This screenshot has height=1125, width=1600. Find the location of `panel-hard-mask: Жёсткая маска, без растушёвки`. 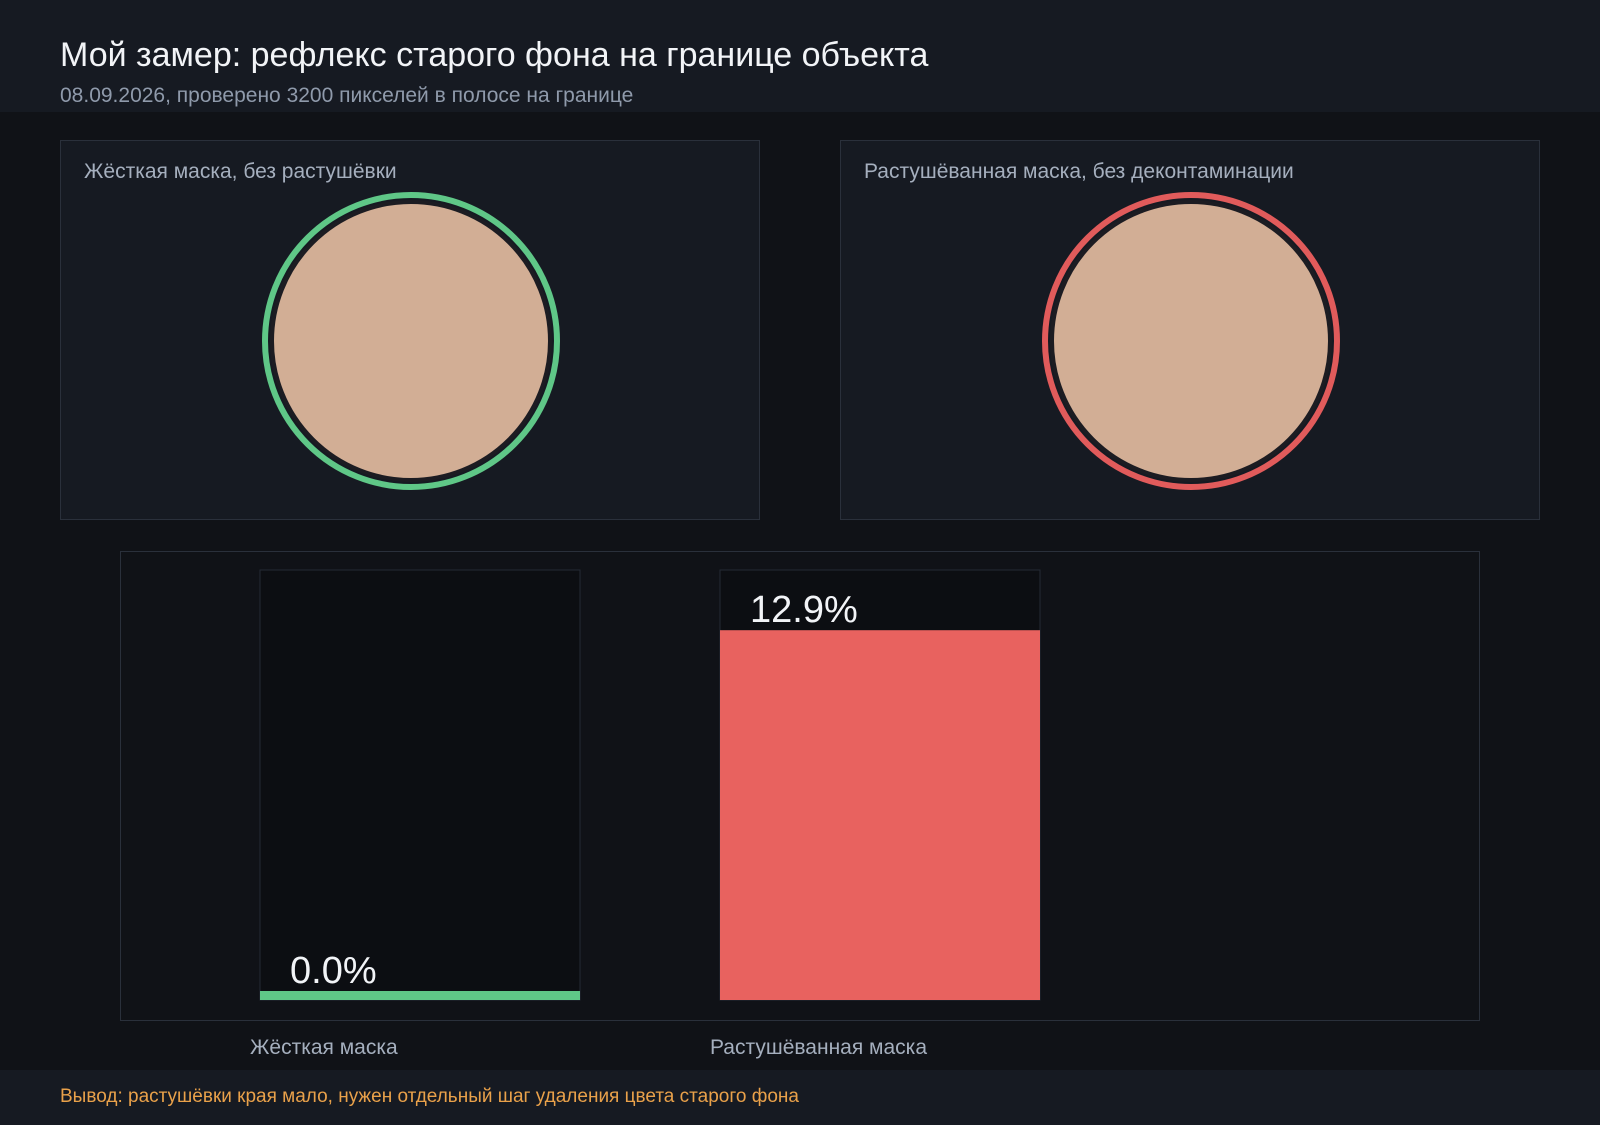

panel-hard-mask: Жёсткая маска, без растушёвки is located at coordinates (410, 330).